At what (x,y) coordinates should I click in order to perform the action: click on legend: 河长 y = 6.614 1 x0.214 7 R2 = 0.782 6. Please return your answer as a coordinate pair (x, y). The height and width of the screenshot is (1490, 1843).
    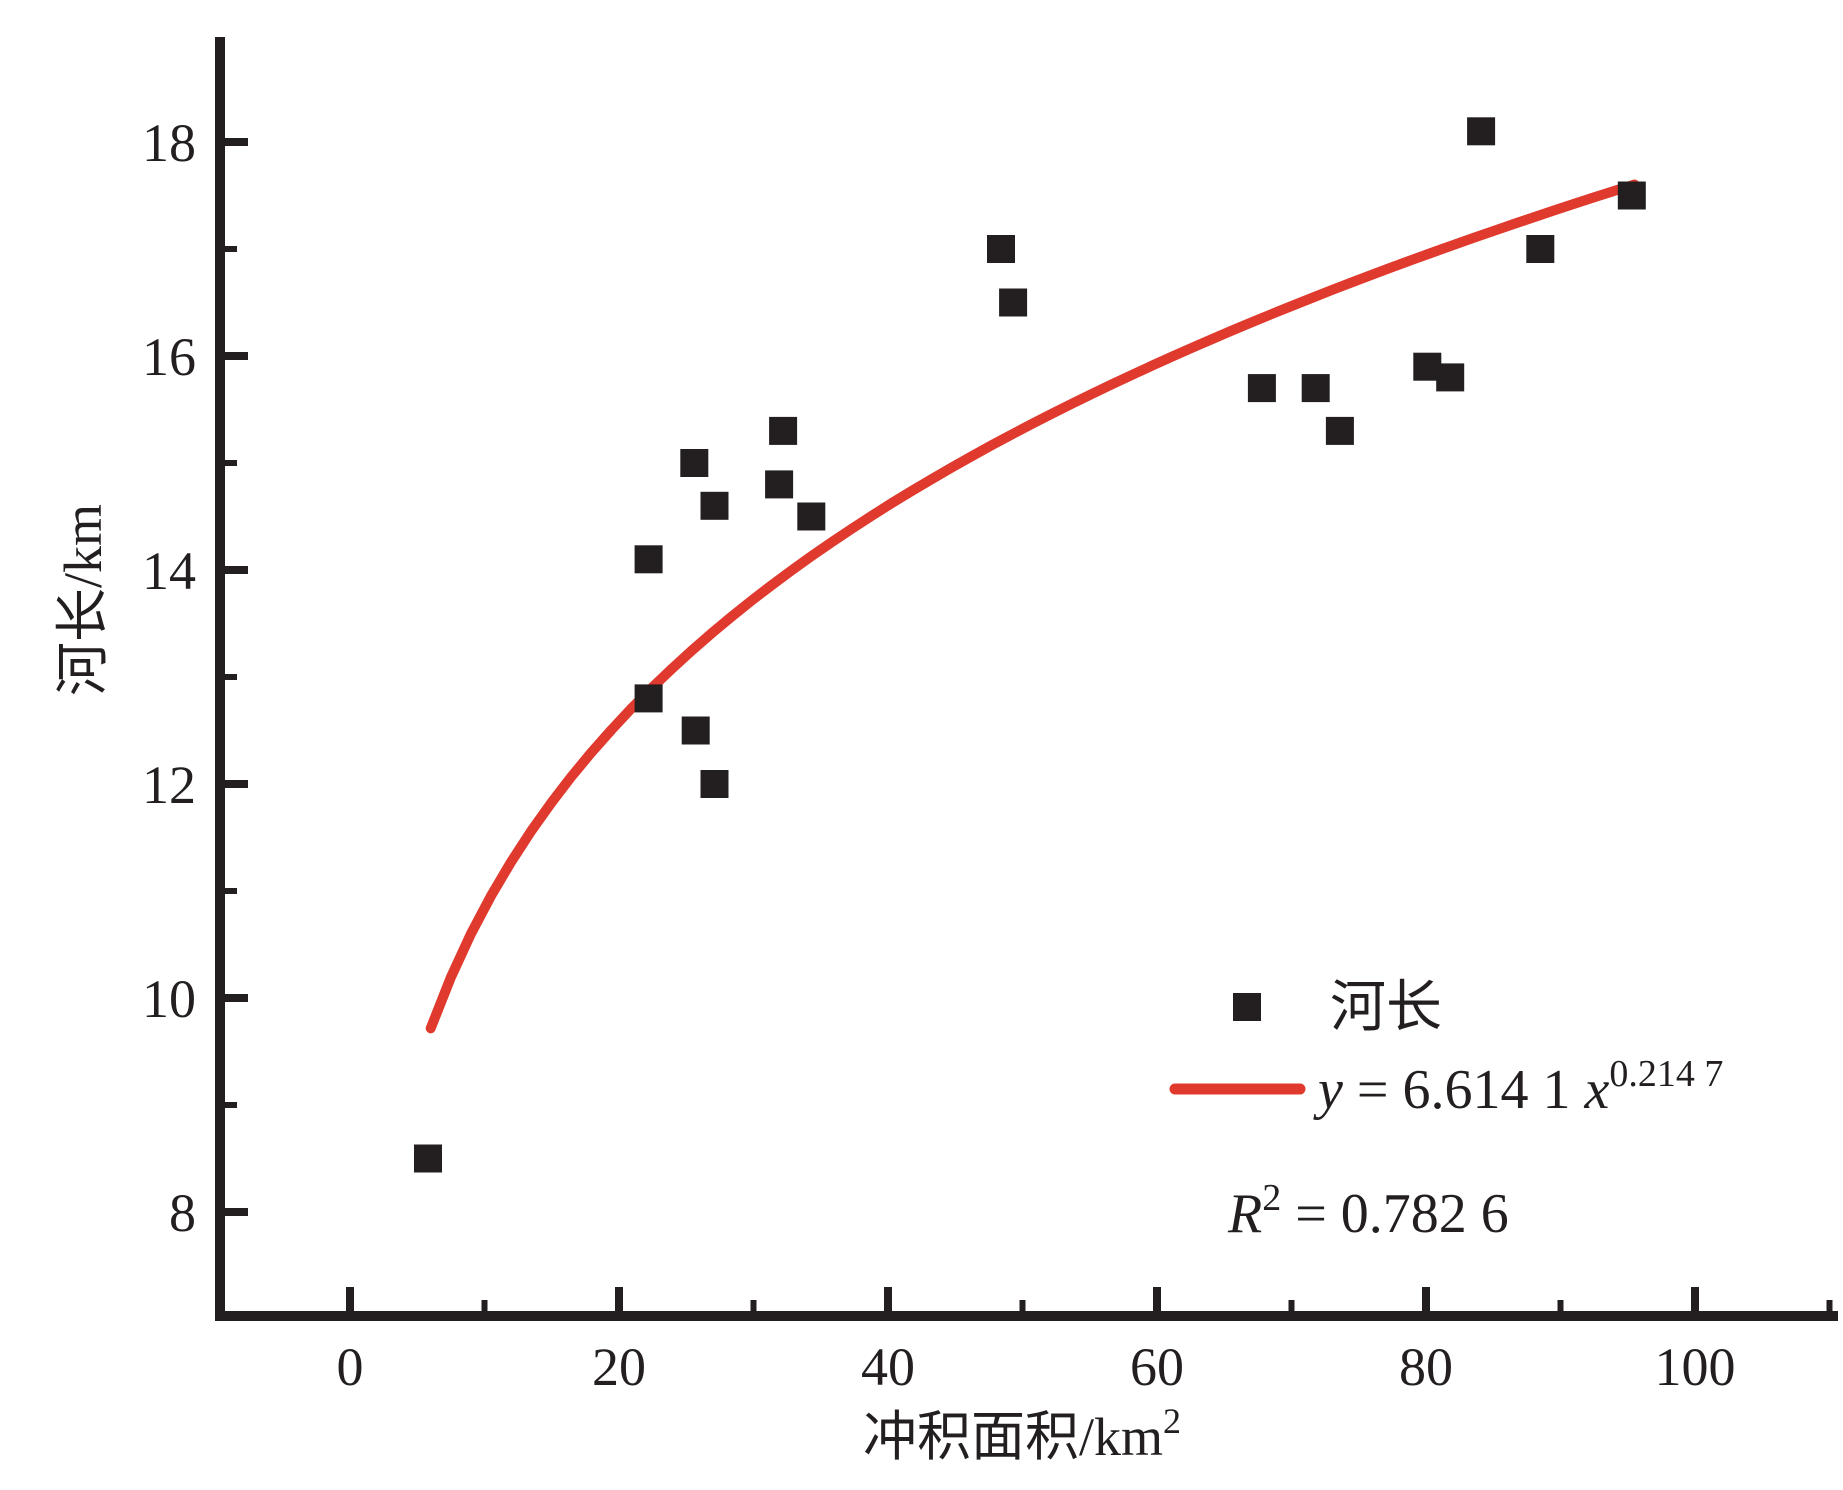
    Looking at the image, I should click on (1446, 1111).